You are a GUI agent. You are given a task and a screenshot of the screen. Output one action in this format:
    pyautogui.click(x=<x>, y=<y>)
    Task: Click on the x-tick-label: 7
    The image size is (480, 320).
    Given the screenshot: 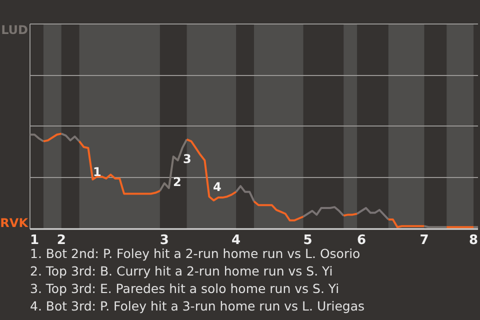 What is the action you would take?
    pyautogui.click(x=424, y=240)
    